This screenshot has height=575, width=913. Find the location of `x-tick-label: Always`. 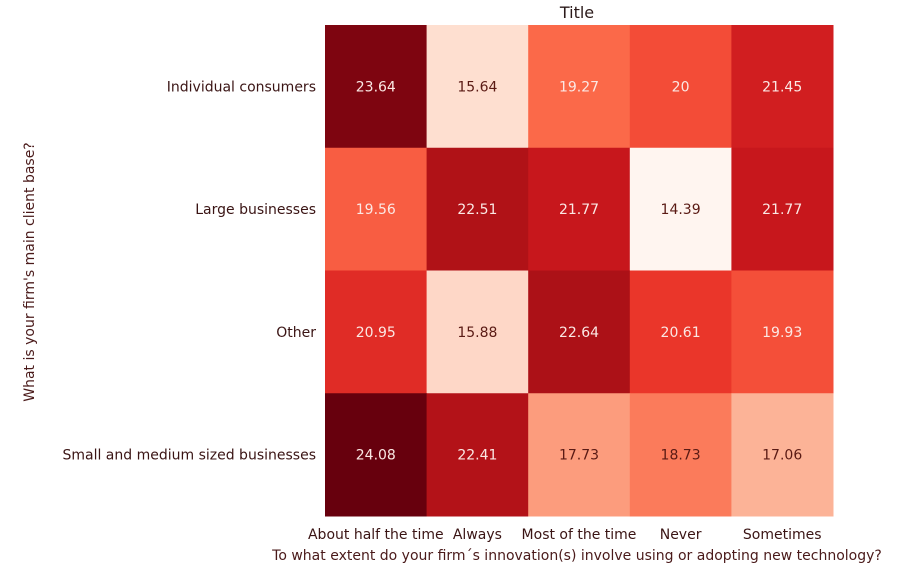

x-tick-label: Always is located at coordinates (477, 535).